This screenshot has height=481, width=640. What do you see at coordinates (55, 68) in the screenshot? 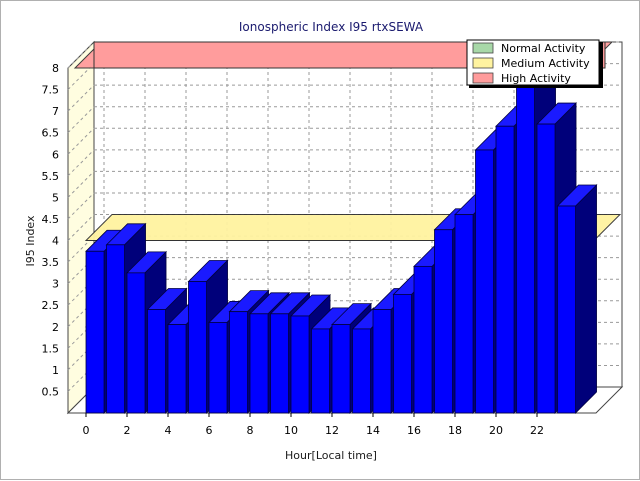
I see `y-tick-label: 8` at bounding box center [55, 68].